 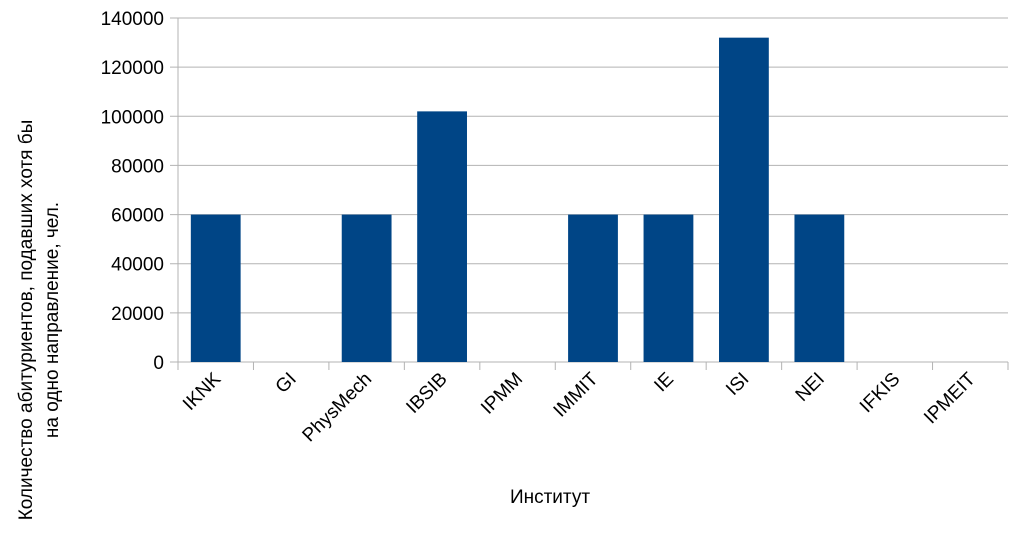 I want to click on x-tick-label-isi: ISI, so click(x=737, y=384).